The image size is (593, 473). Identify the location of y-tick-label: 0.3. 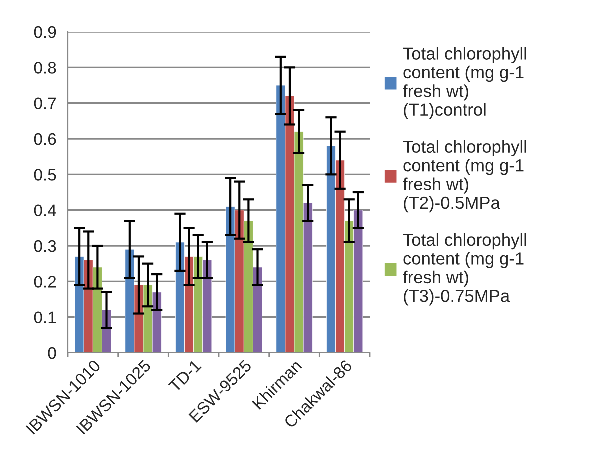
(45, 246).